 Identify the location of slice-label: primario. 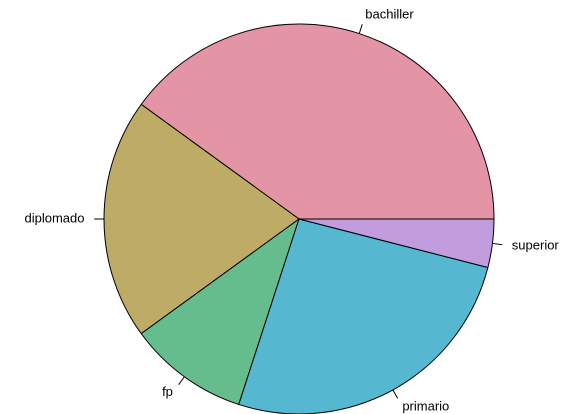
(425, 405).